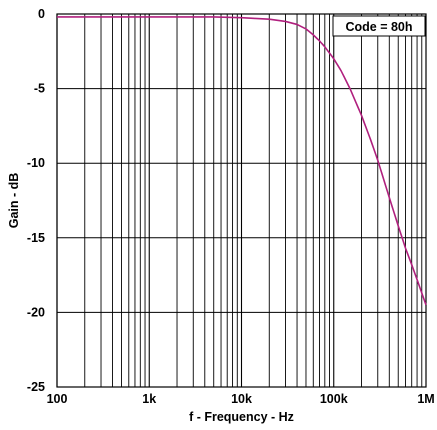  Describe the element at coordinates (334, 399) in the screenshot. I see `x-tick-label: 100k` at that location.